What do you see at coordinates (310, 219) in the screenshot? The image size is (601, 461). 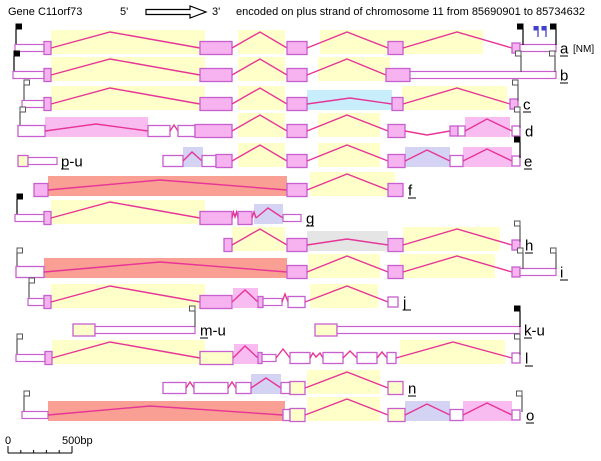 I see `transcript-label-g: g` at bounding box center [310, 219].